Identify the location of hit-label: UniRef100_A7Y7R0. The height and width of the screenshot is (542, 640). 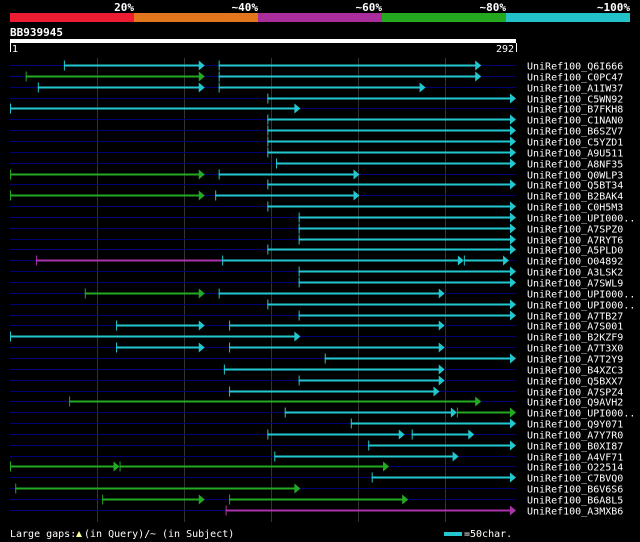
(575, 436).